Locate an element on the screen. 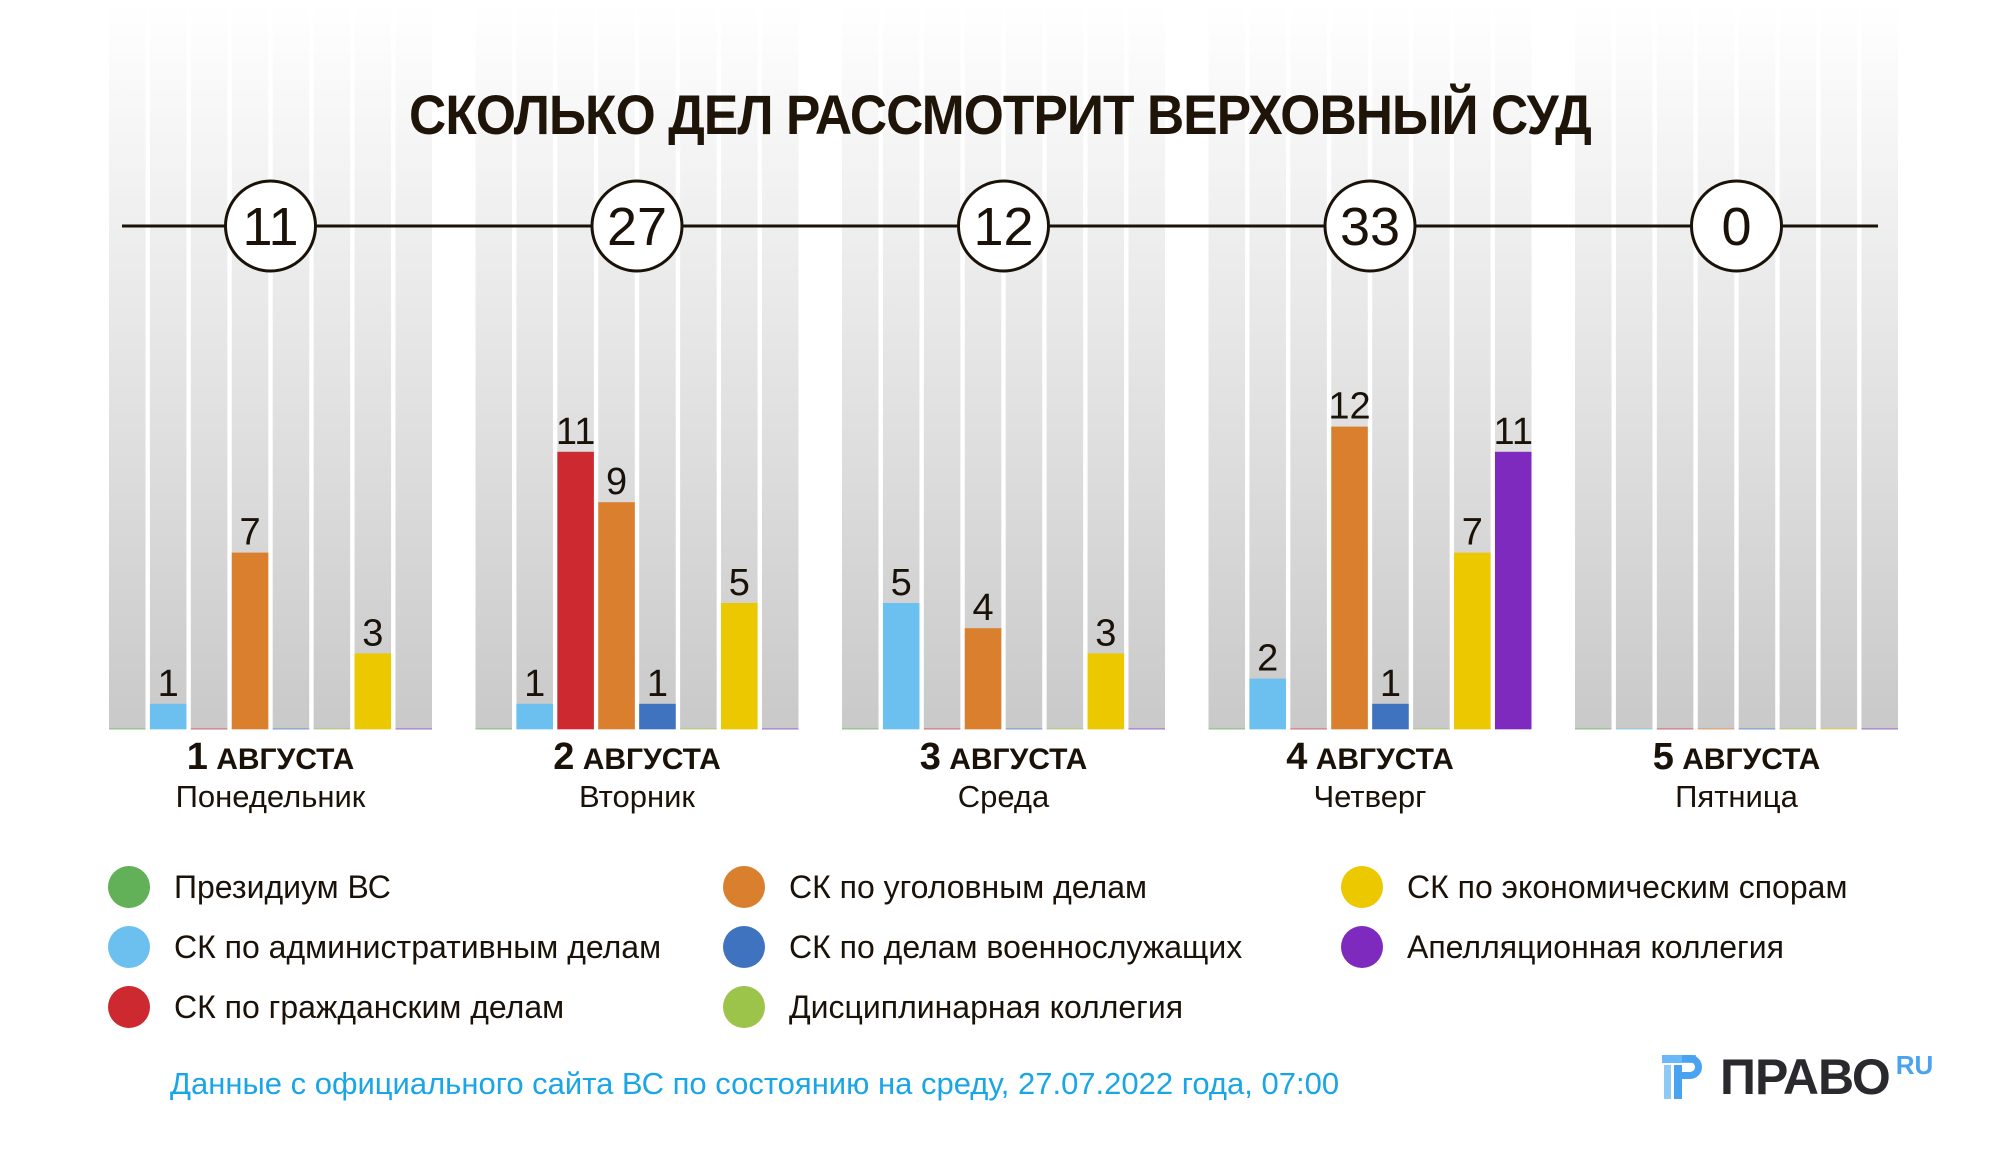 This screenshot has width=2000, height=1166. pravo-logo-mark-icon is located at coordinates (1682, 1077).